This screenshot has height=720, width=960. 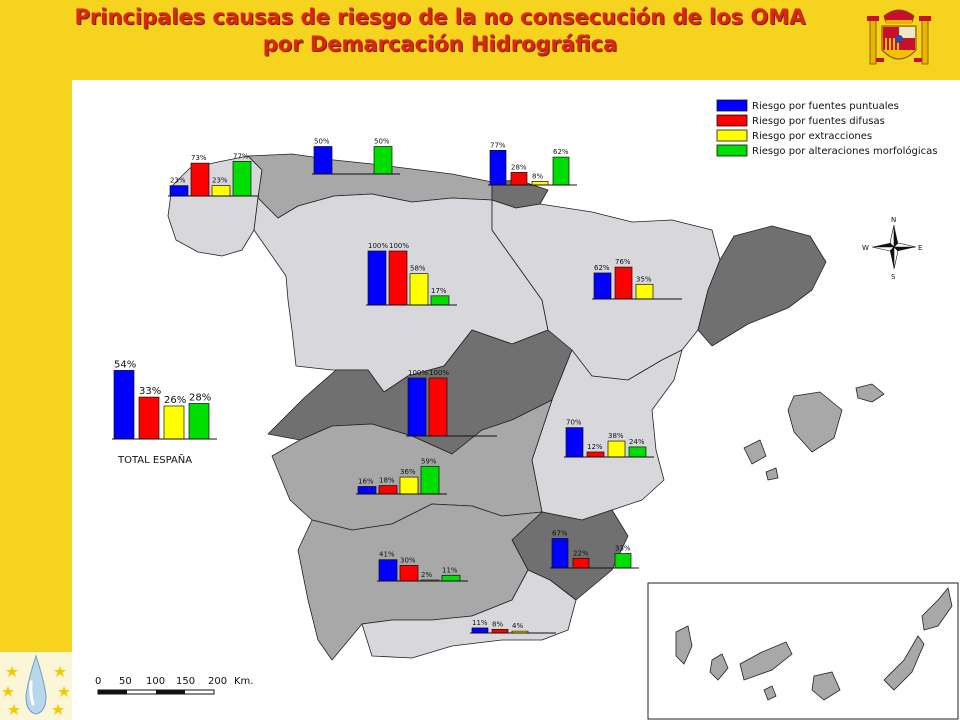 What do you see at coordinates (401, 476) in the screenshot?
I see `region-chart-7: 16% 18% 36% 59%` at bounding box center [401, 476].